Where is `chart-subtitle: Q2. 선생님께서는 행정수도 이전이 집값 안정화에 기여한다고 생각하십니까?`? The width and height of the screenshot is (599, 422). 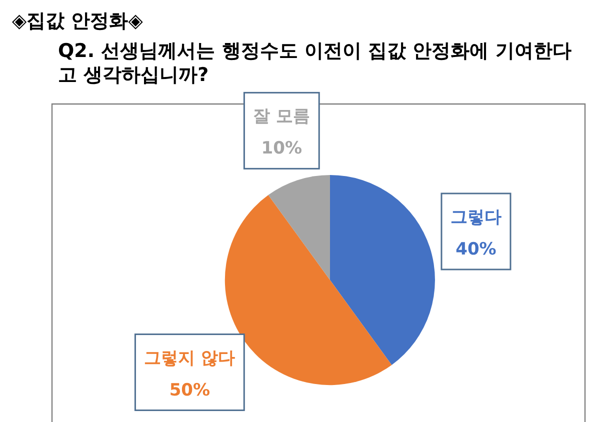 chart-subtitle: Q2. 선생님께서는 행정수도 이전이 집값 안정화에 기여한다고 생각하십니까? is located at coordinates (315, 63).